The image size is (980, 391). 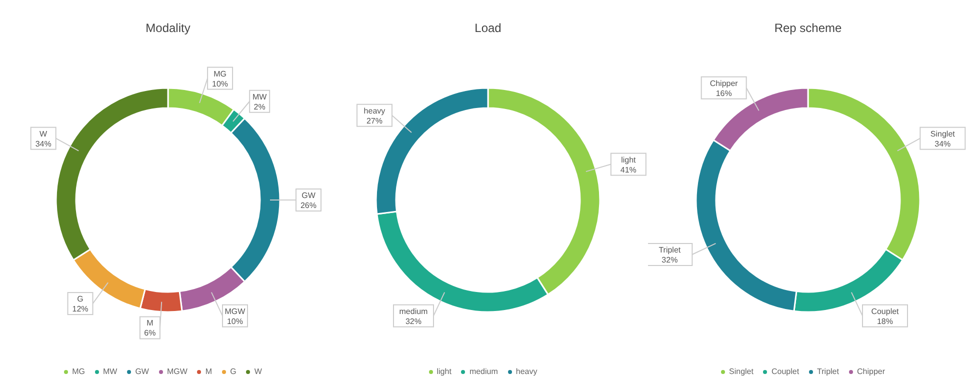 I want to click on data-label: 41%, so click(x=628, y=169).